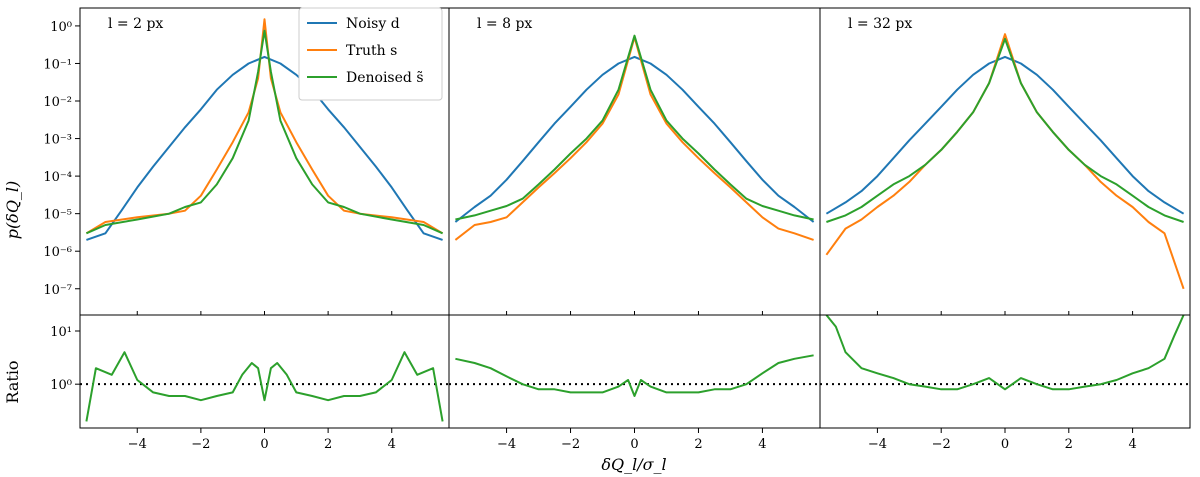  What do you see at coordinates (61, 332) in the screenshot?
I see `ratio-y-tick-label: 10¹` at bounding box center [61, 332].